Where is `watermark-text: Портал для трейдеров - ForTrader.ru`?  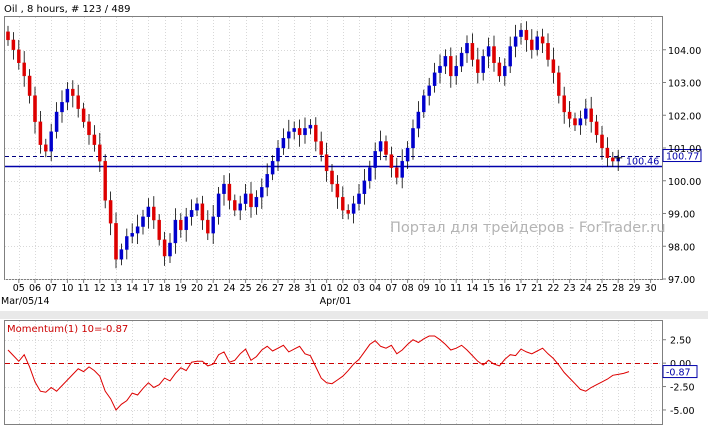 watermark-text: Портал для трейдеров - ForTrader.ru is located at coordinates (528, 228).